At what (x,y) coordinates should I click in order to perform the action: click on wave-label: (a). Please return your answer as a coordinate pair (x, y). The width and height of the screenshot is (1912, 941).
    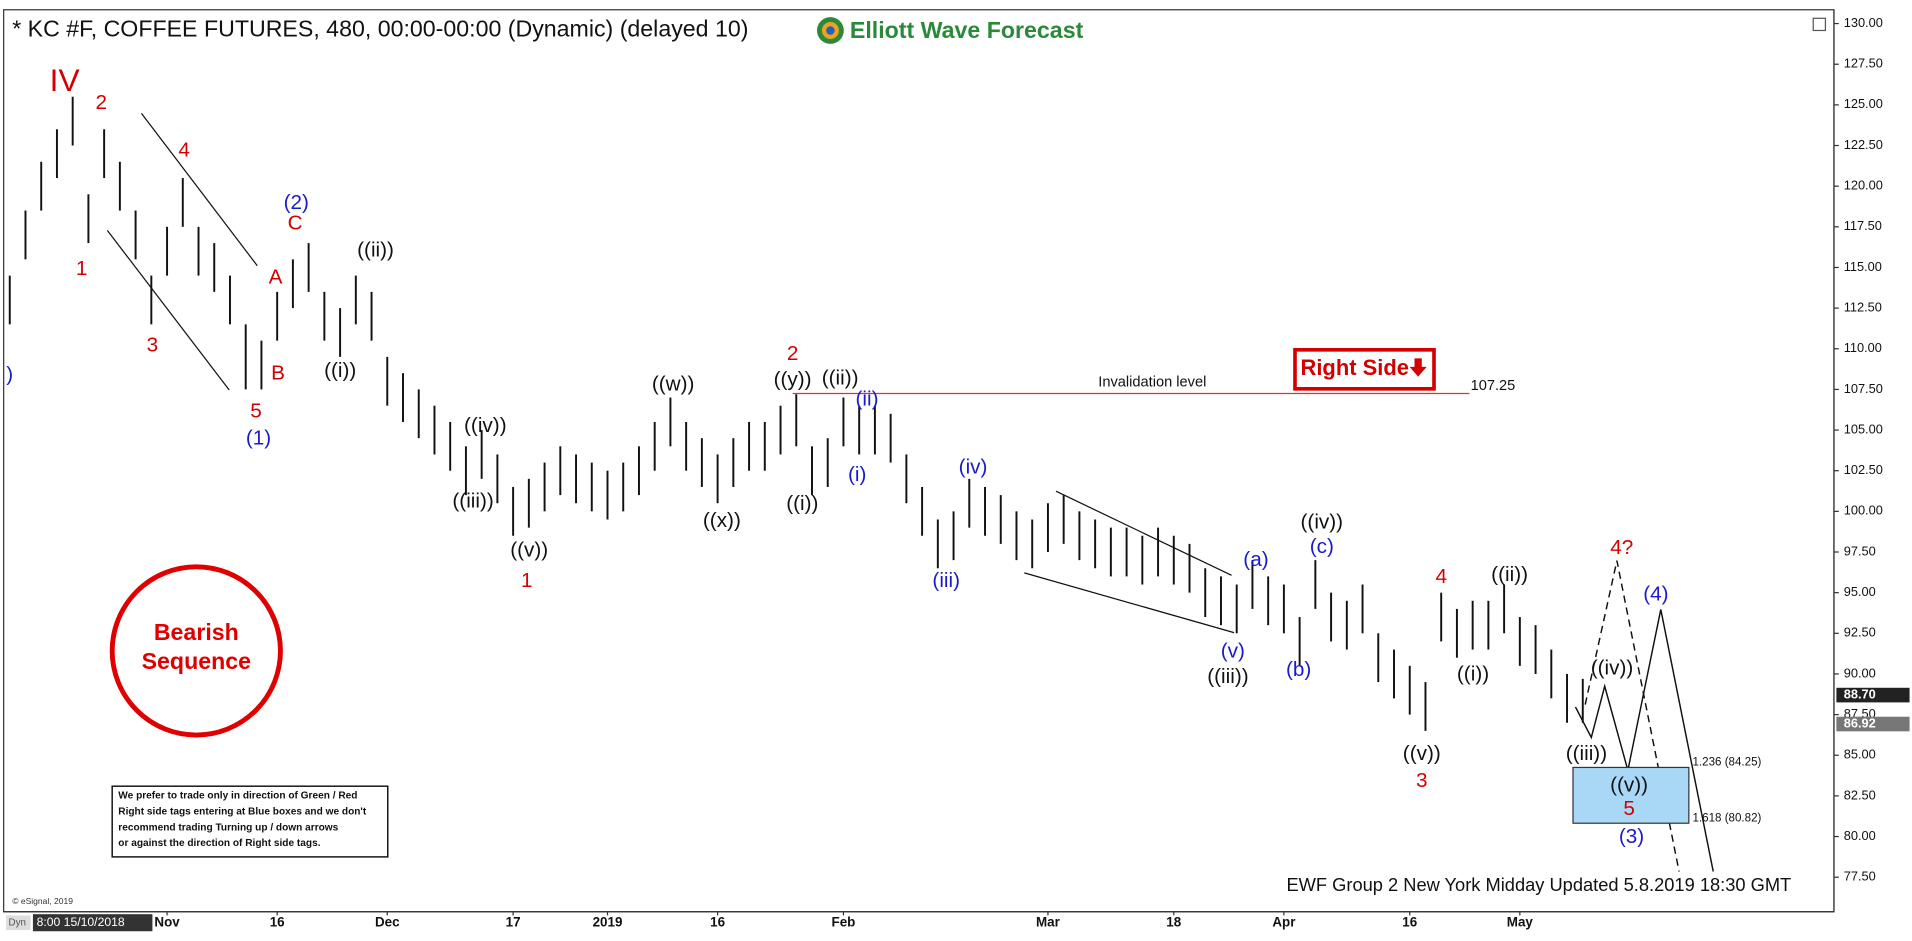
    Looking at the image, I should click on (1255, 559).